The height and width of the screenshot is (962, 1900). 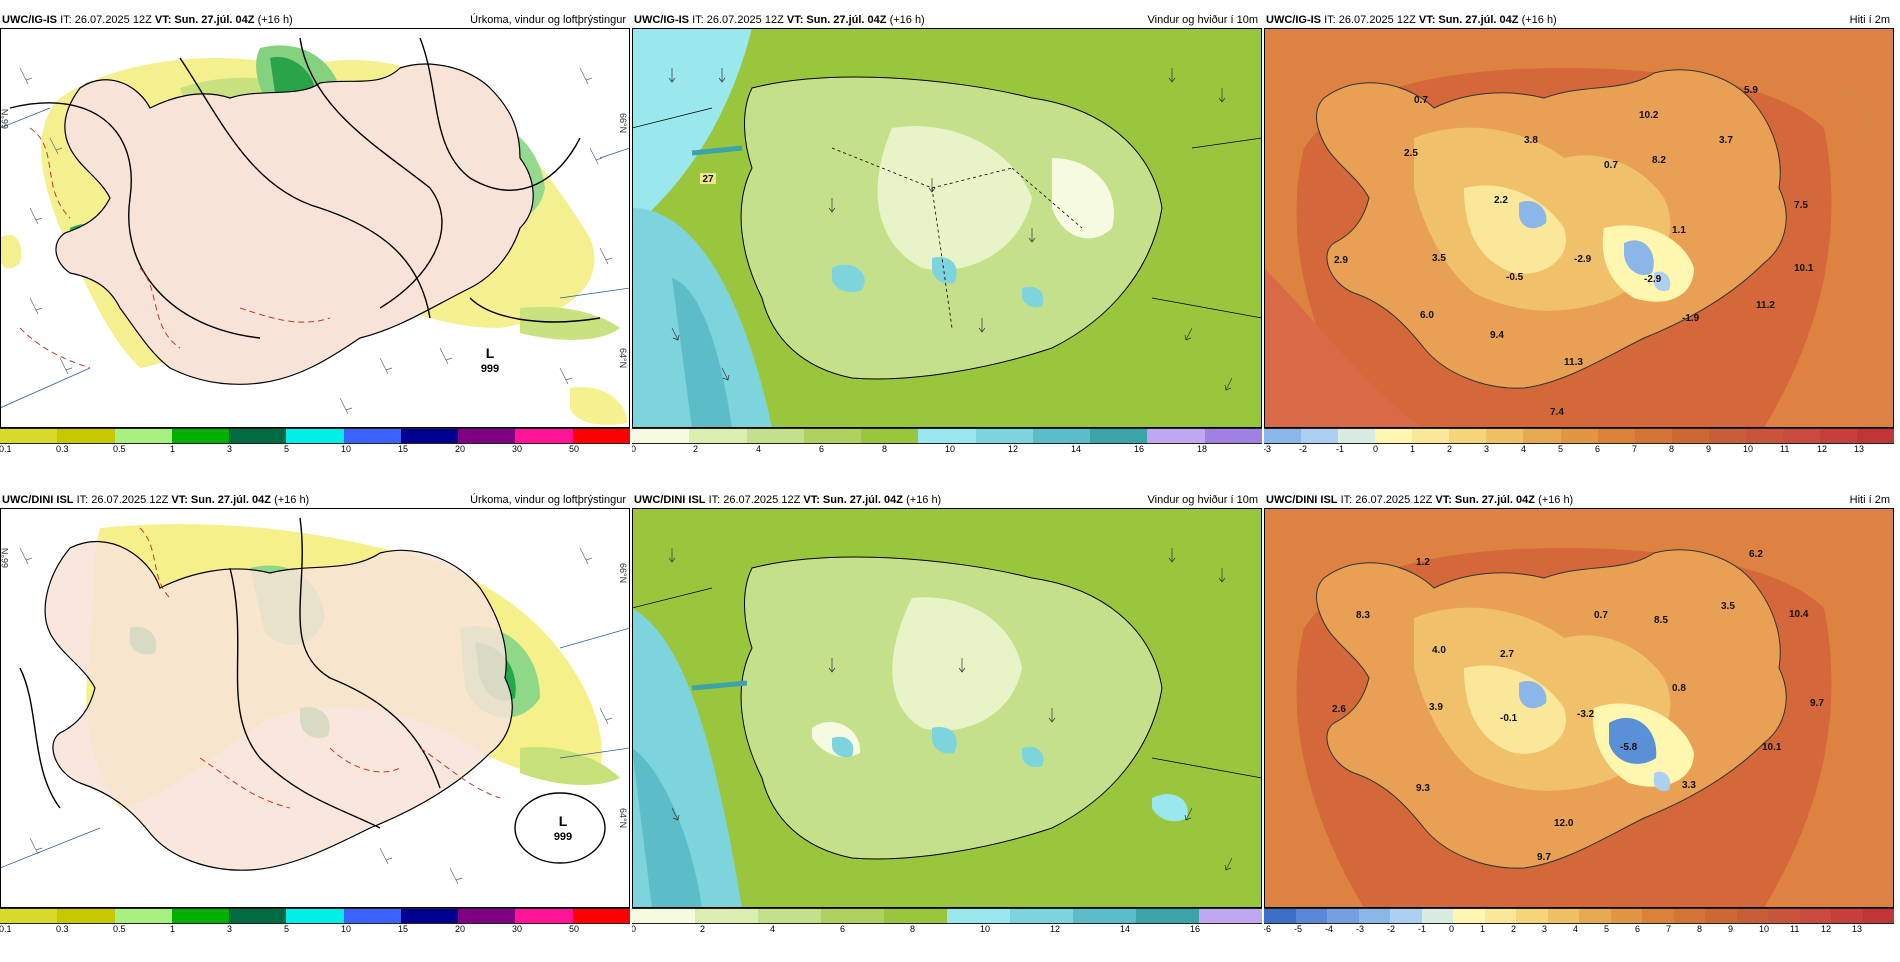 What do you see at coordinates (119, 929) in the screenshot?
I see `tick: 0.5` at bounding box center [119, 929].